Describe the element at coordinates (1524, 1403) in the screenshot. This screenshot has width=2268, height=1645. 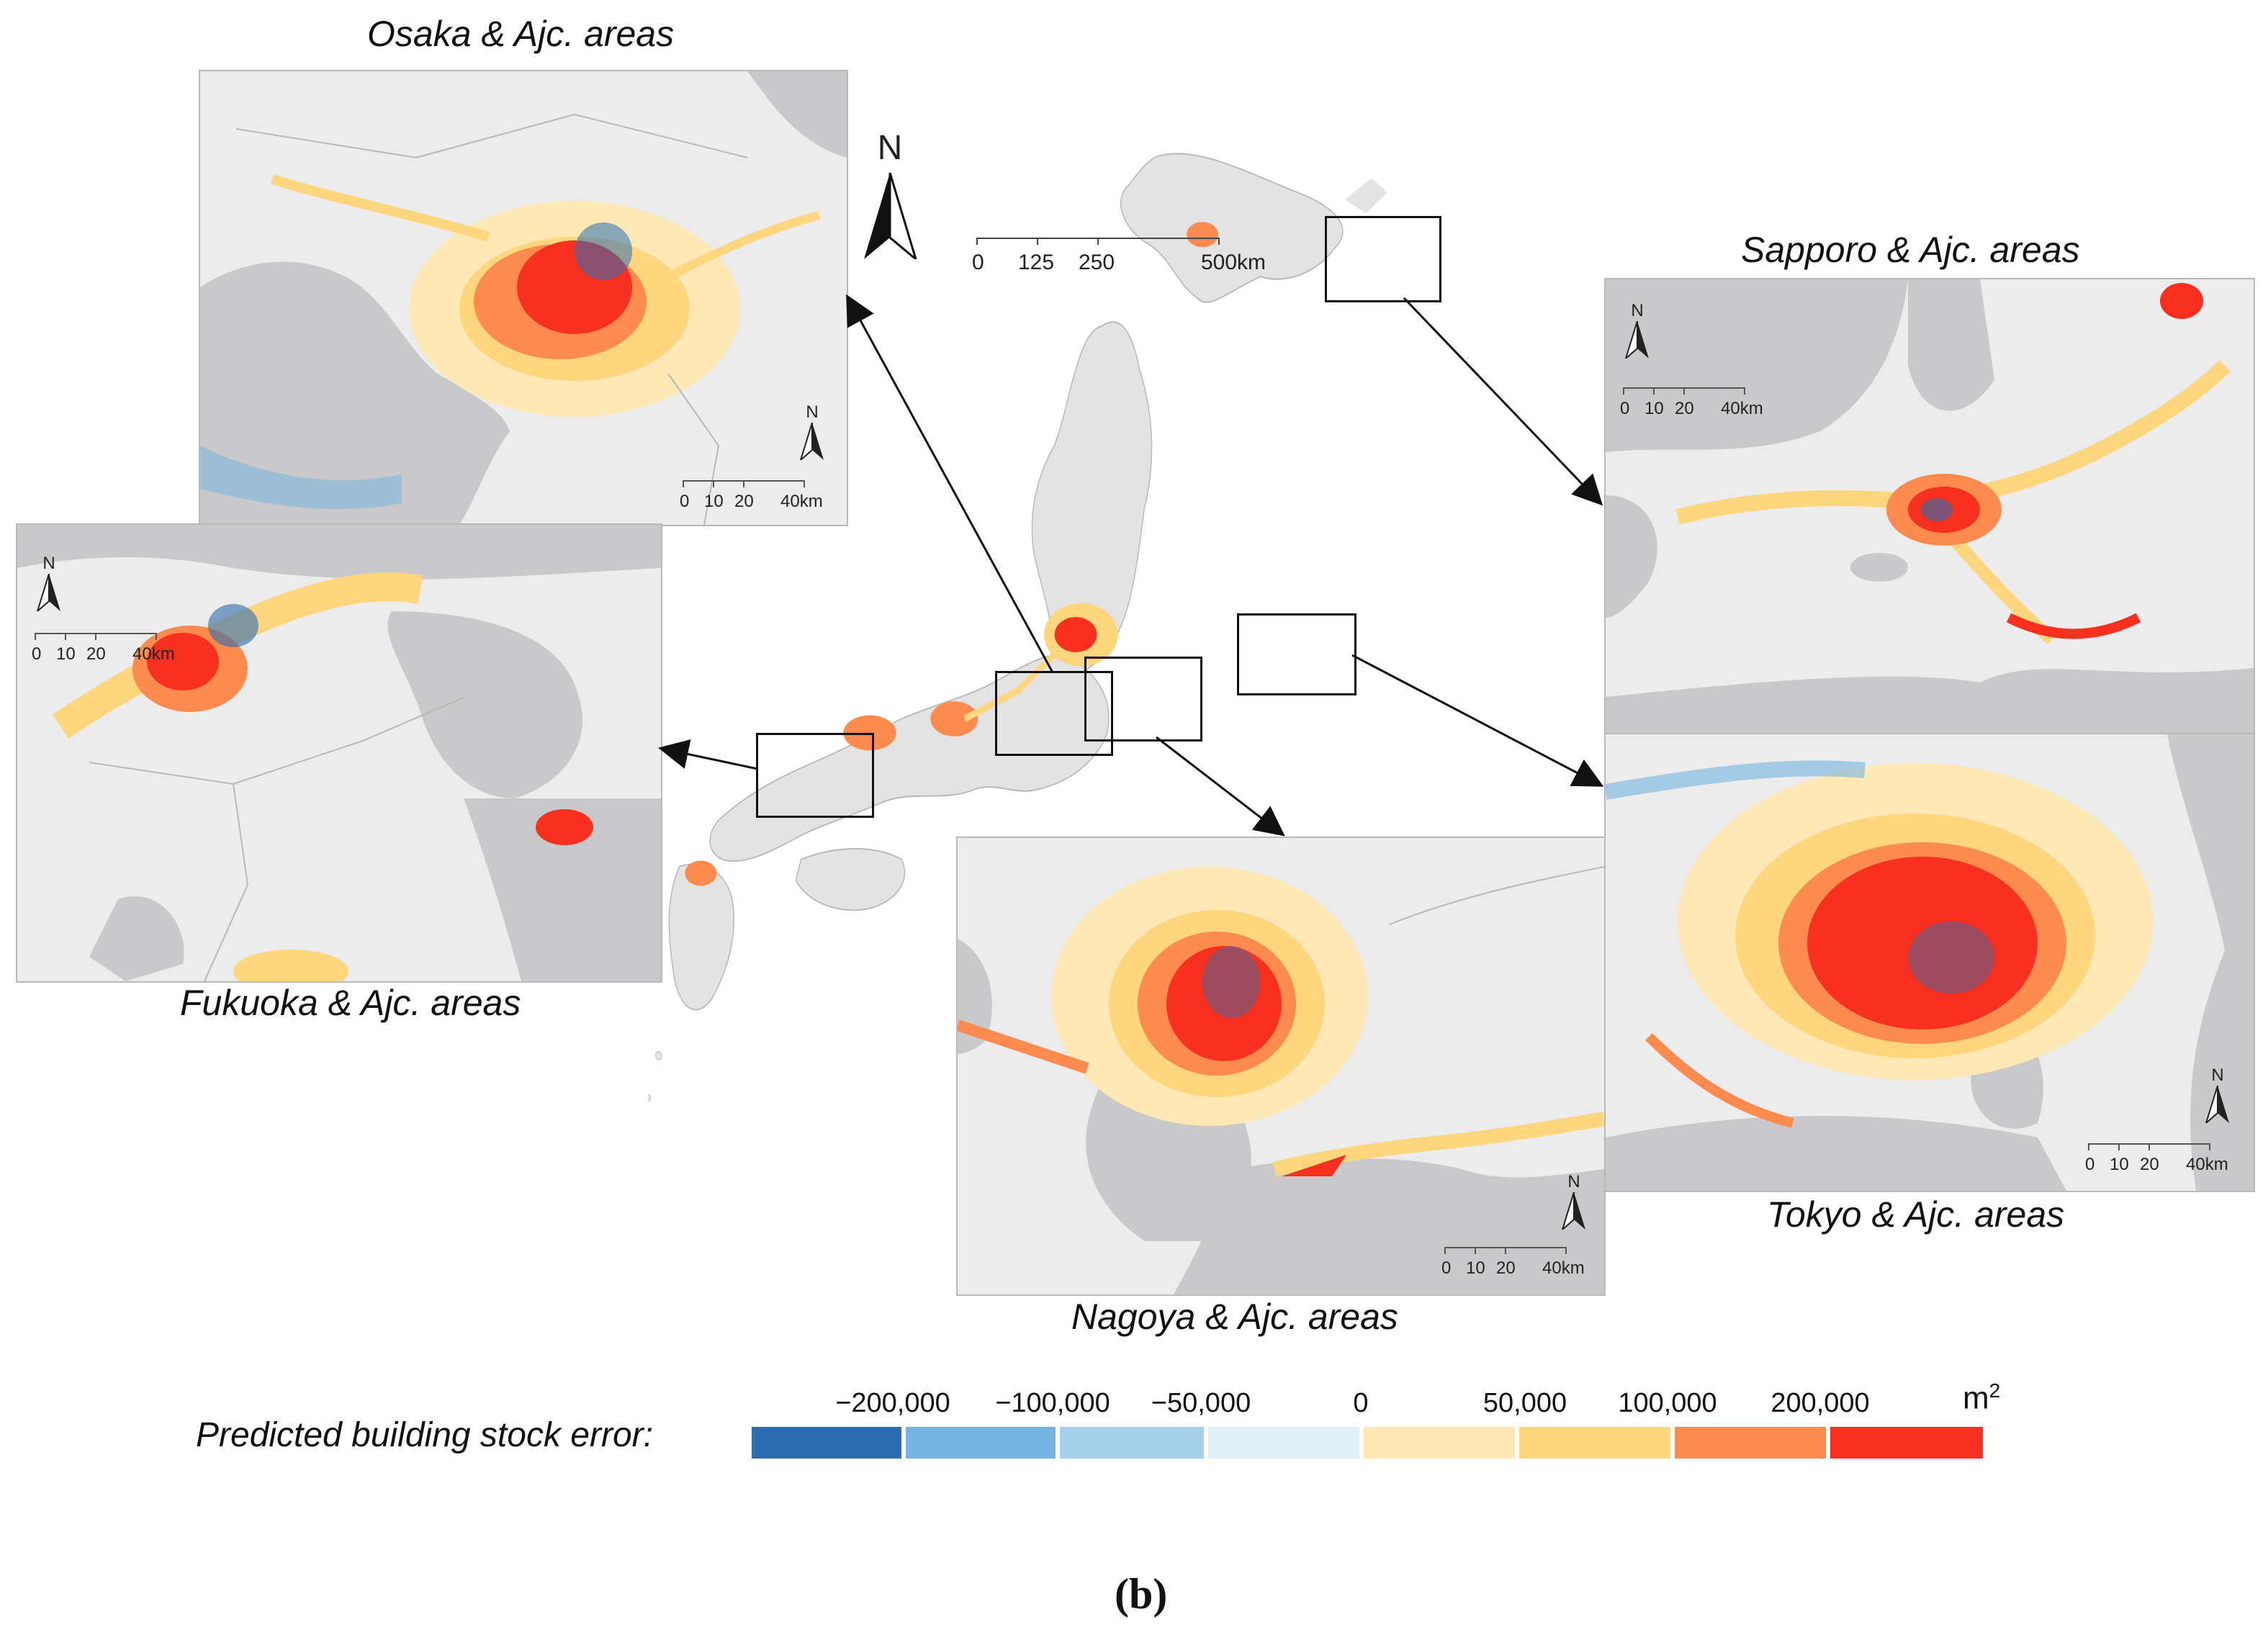
I see `legend-tick-label: 50,000` at that location.